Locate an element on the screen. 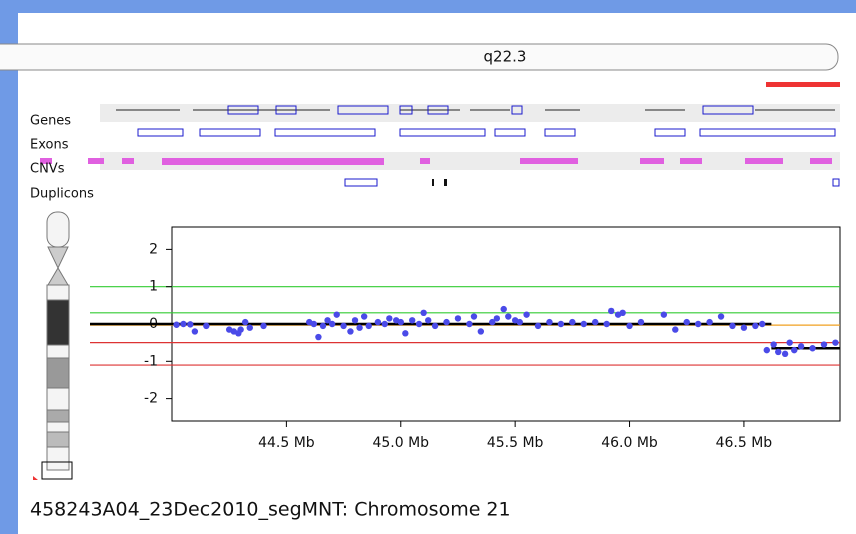 The width and height of the screenshot is (856, 534). x-tick-label: 45.5 Mb is located at coordinates (515, 443).